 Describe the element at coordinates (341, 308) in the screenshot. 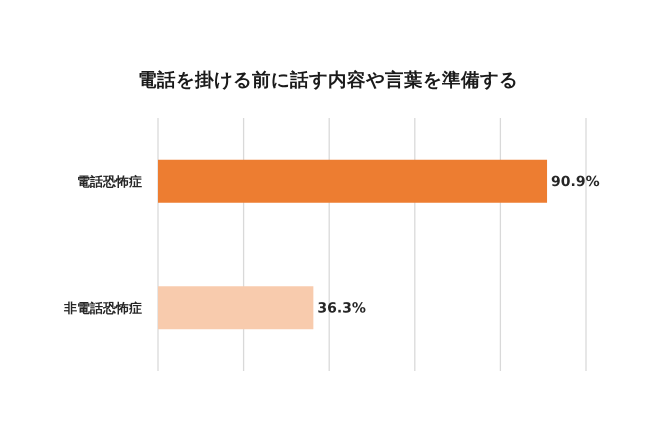

I see `data-label: 36.3%` at that location.